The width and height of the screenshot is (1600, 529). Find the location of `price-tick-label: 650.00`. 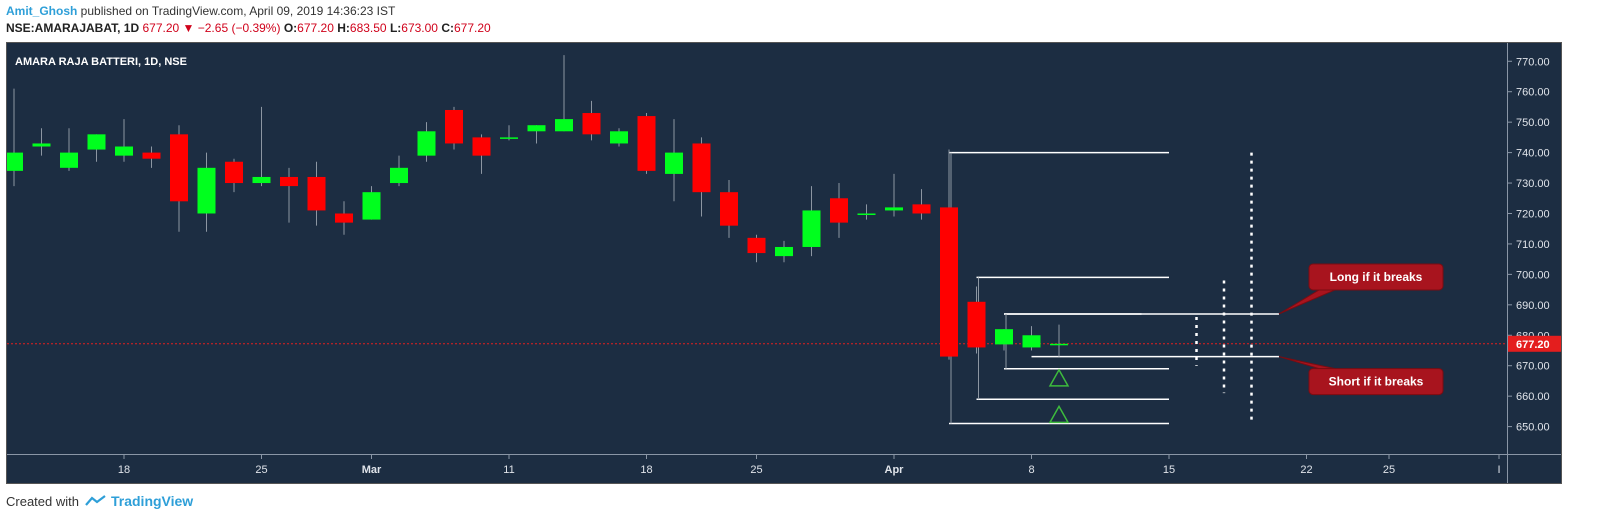

price-tick-label: 650.00 is located at coordinates (1533, 428).